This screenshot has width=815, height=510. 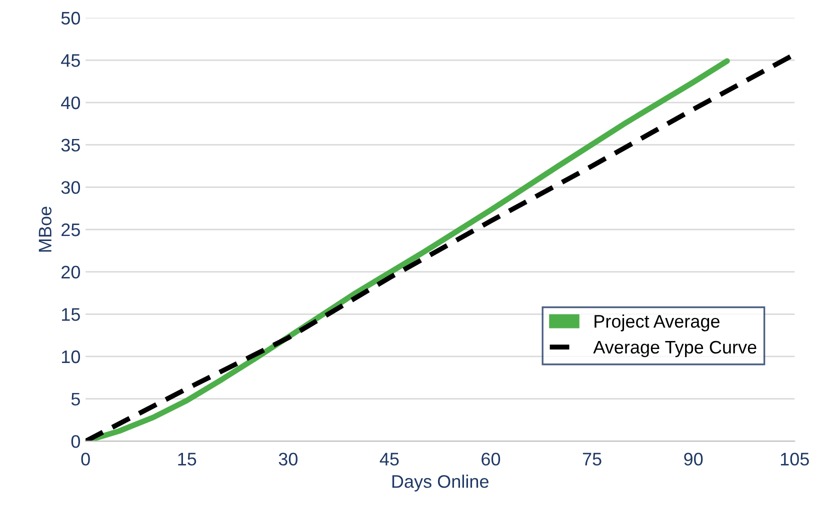 What do you see at coordinates (70, 60) in the screenshot?
I see `y-tick-label: 45` at bounding box center [70, 60].